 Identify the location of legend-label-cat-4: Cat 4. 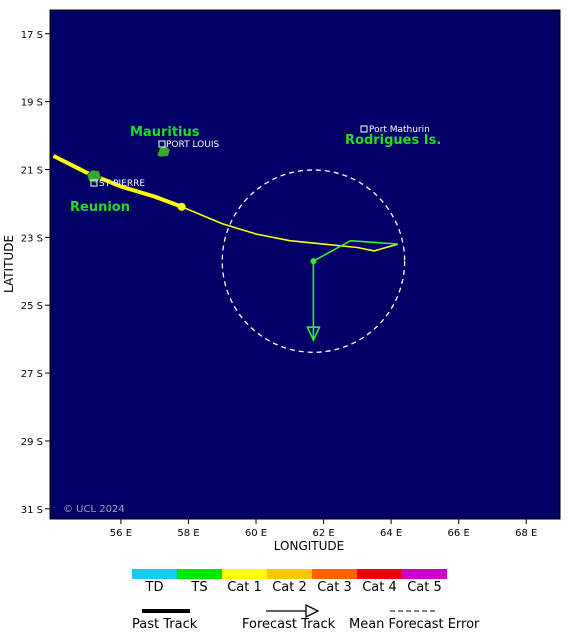
(379, 587).